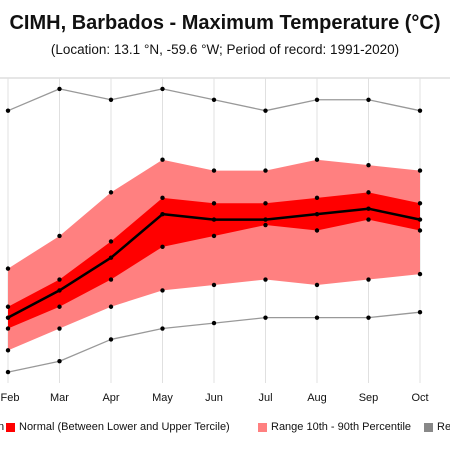 Image resolution: width=450 pixels, height=450 pixels. I want to click on point-90th-percentile-sep, so click(368, 165).